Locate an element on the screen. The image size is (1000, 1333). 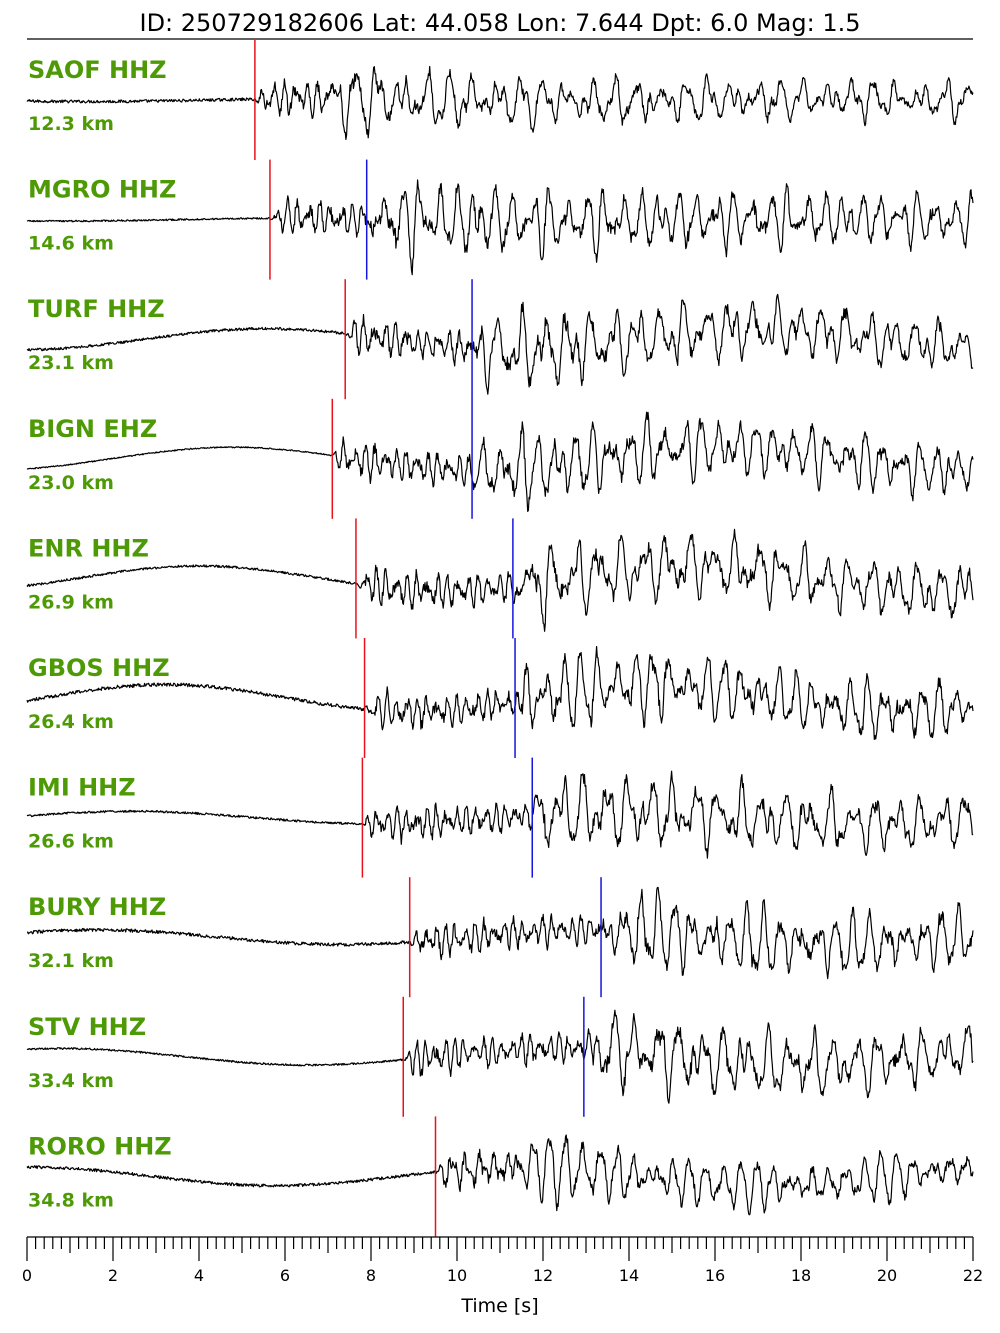
x-tick-label: 2 is located at coordinates (113, 1275).